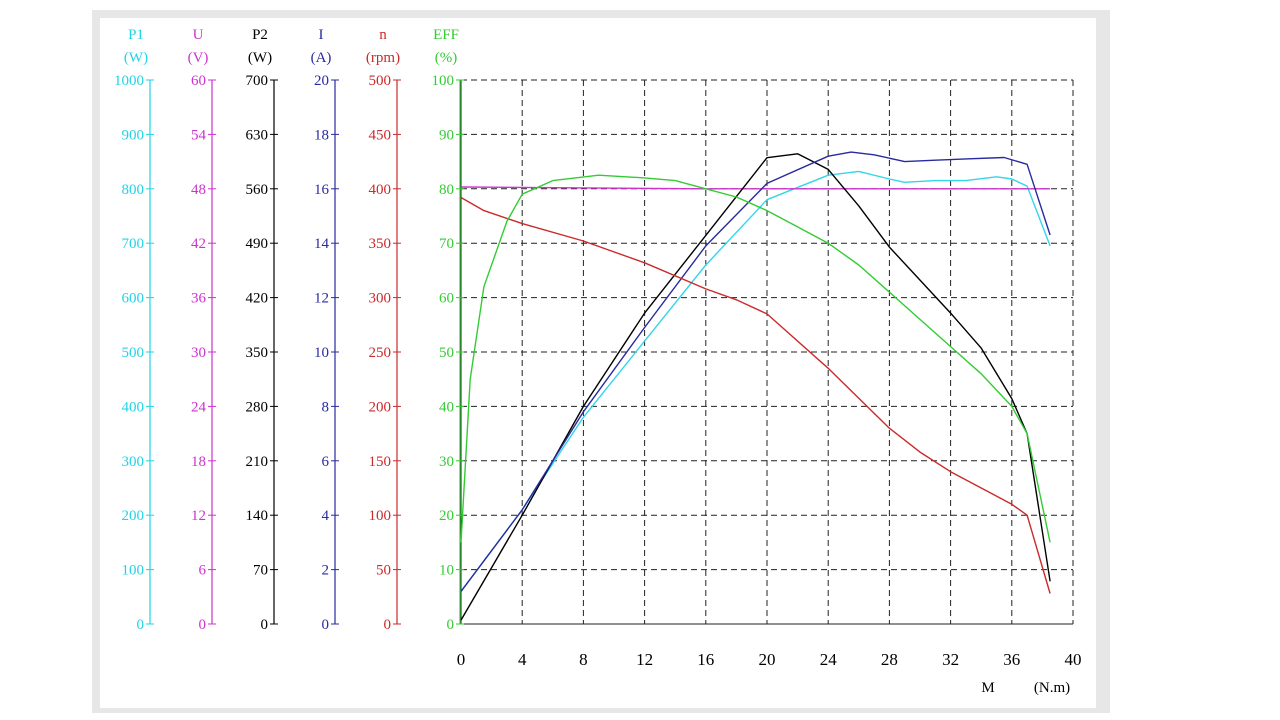 The width and height of the screenshot is (1280, 720). Describe the element at coordinates (198, 462) in the screenshot. I see `y-tick-label: 18` at that location.